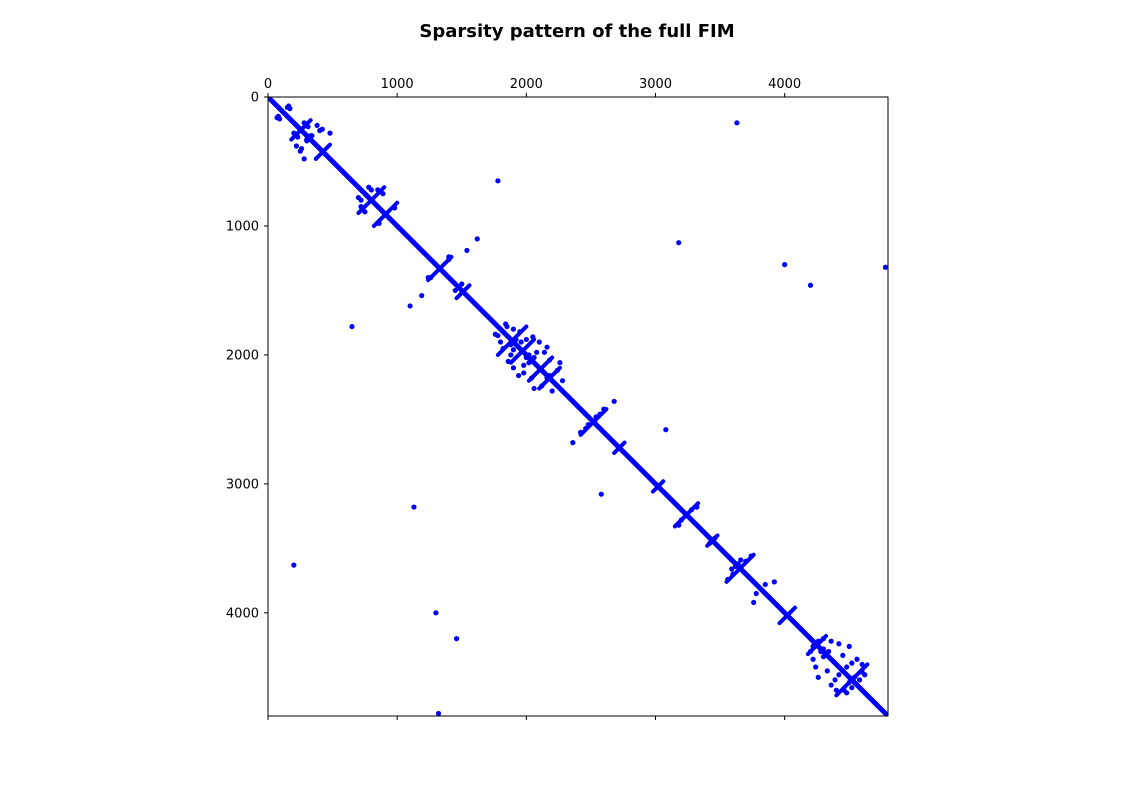 This screenshot has width=1127, height=805. I want to click on x-tick-label-1: 1000, so click(397, 84).